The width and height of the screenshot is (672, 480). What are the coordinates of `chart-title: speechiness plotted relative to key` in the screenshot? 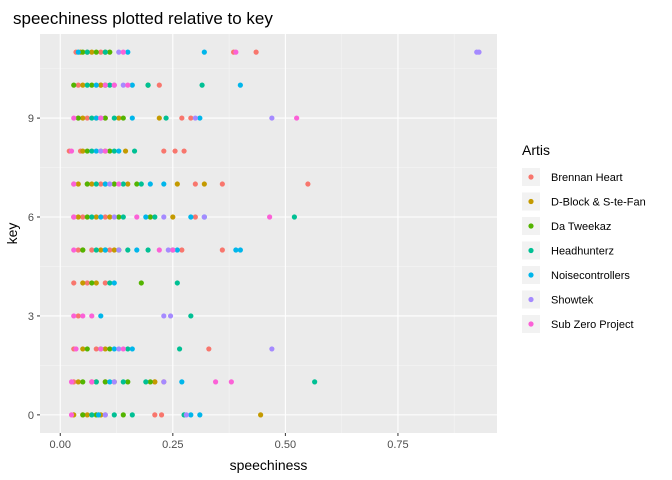 It's located at (143, 18).